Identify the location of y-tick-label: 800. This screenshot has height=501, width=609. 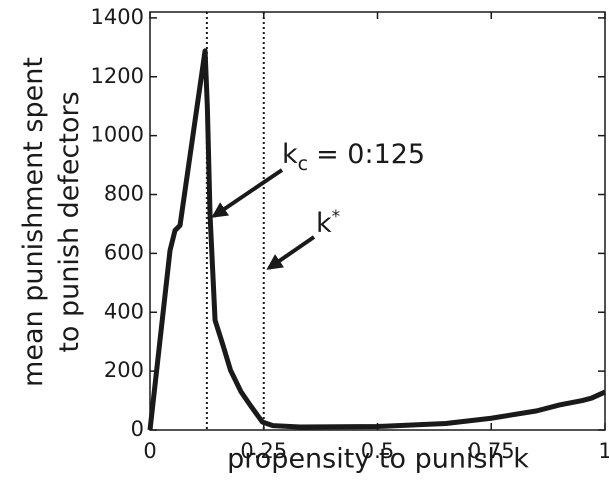
(124, 194).